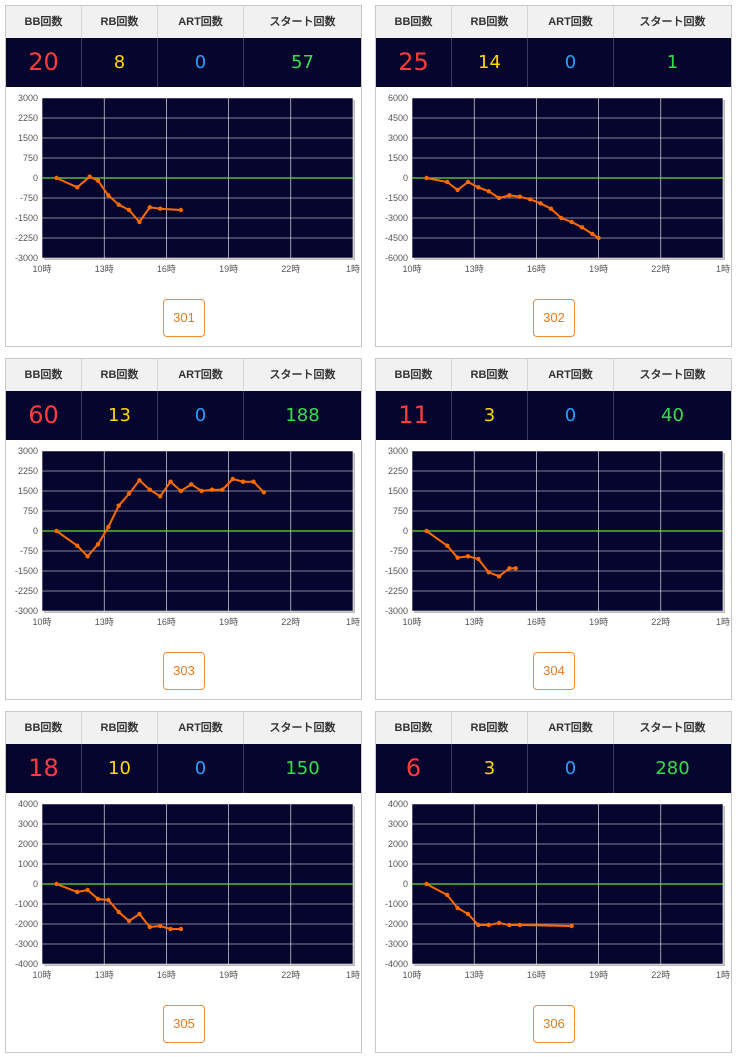  Describe the element at coordinates (184, 318) in the screenshot. I see `machine-number-button: 301` at that location.